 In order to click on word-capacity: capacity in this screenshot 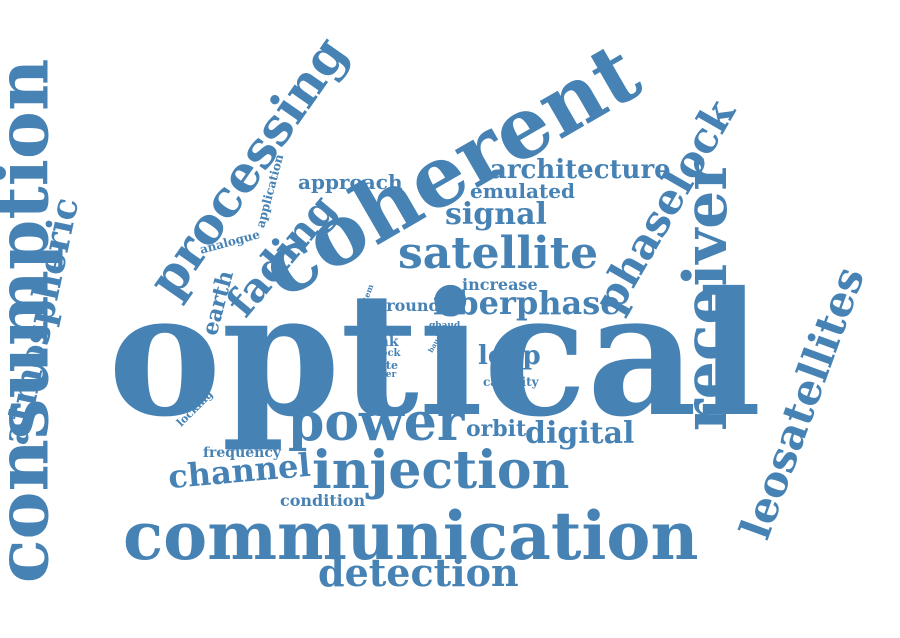, I will do `click(511, 382)`.